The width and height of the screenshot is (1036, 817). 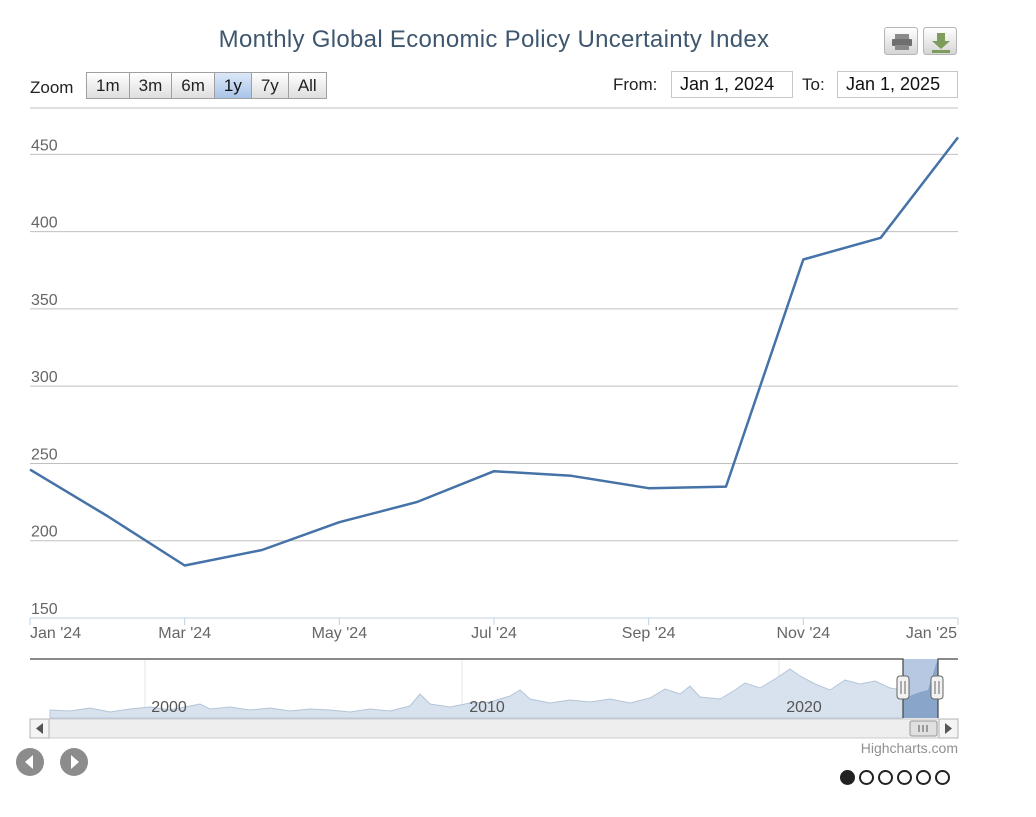 What do you see at coordinates (55, 633) in the screenshot?
I see `x-tick-label: Jan '24` at bounding box center [55, 633].